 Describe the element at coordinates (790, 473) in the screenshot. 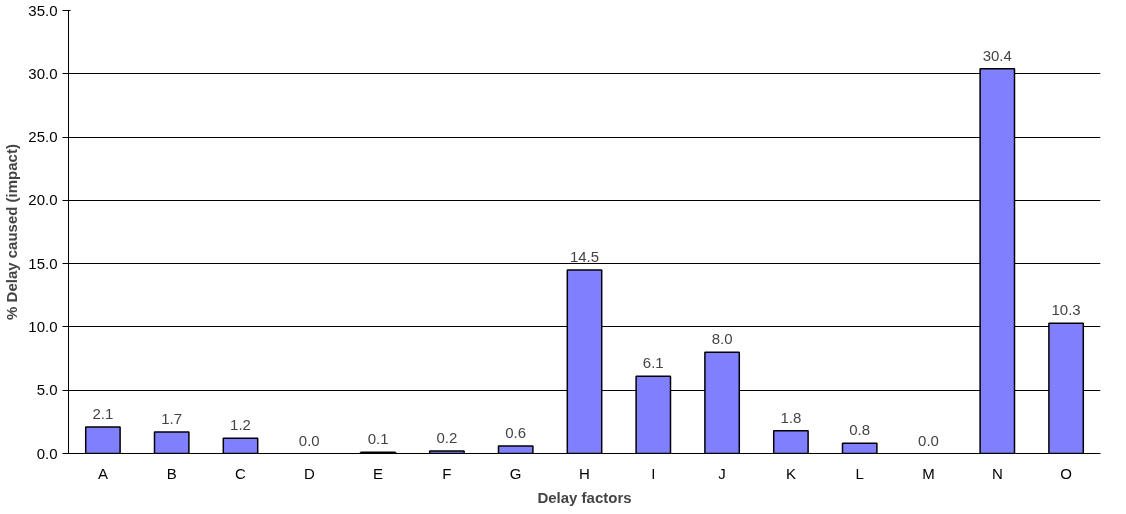

I see `x-tick-label: K` at that location.